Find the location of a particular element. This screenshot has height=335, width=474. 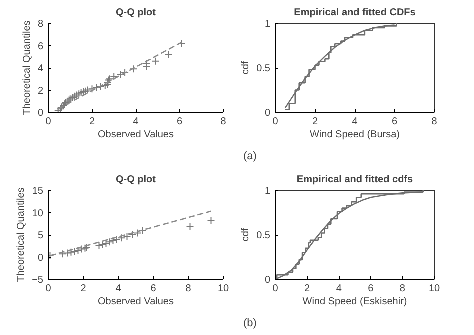

y-tick-label: 4 is located at coordinates (41, 69).